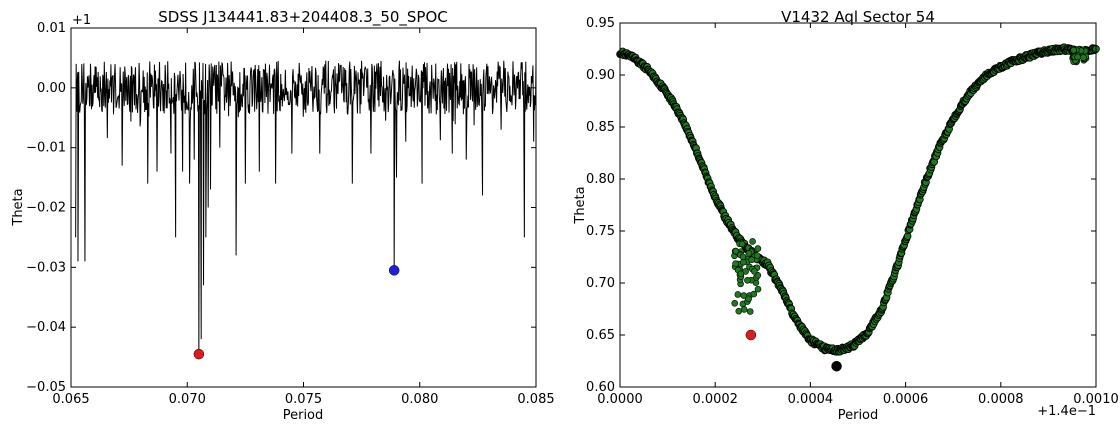 Image resolution: width=1120 pixels, height=426 pixels. I want to click on x-tick-label: 0.0004, so click(811, 399).